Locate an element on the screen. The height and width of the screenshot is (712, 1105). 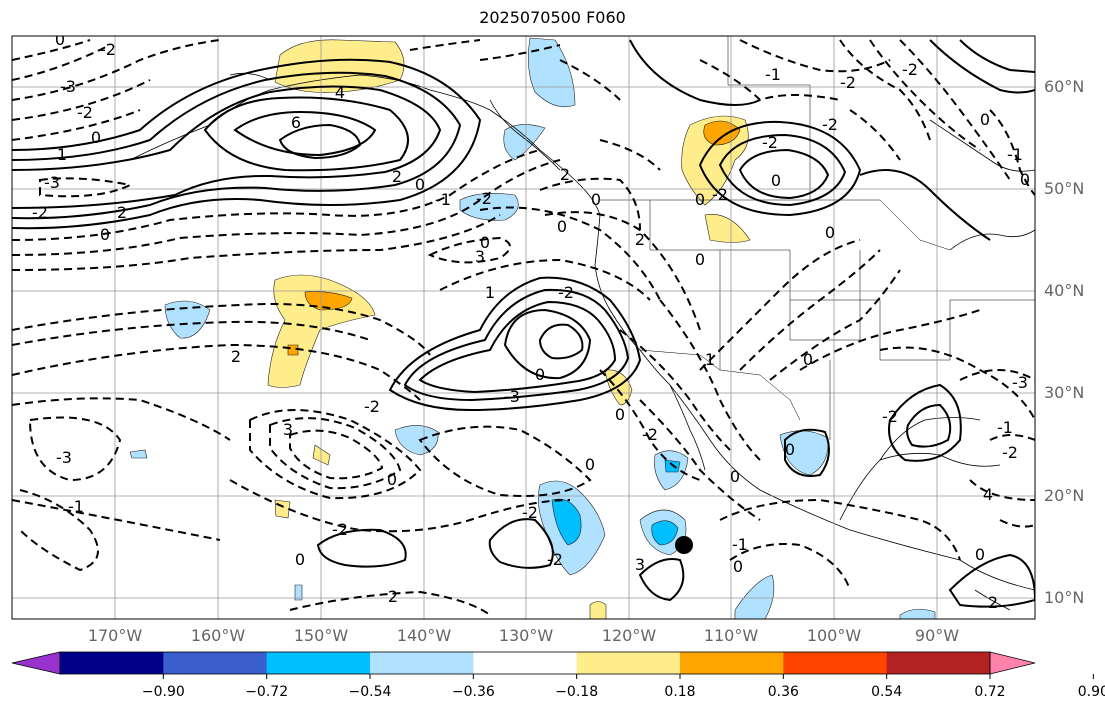
contour-label: 6 is located at coordinates (296, 122).